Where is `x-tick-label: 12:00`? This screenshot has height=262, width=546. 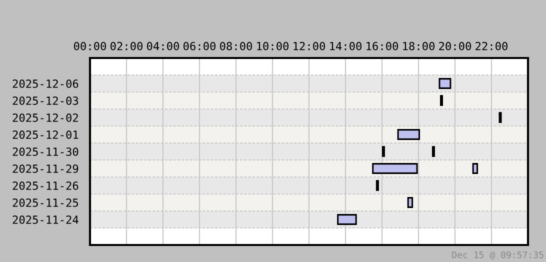
x-tick-label: 12:00 is located at coordinates (310, 46).